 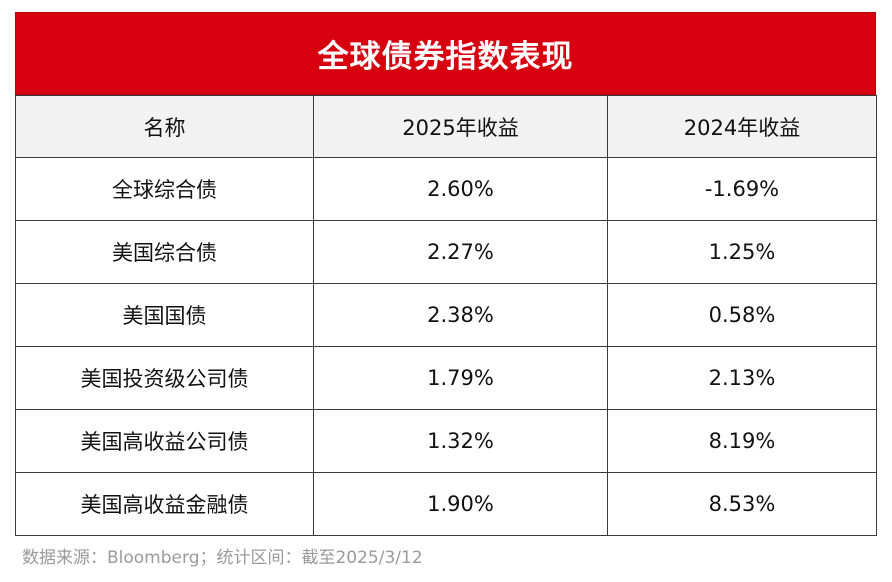 I want to click on cell-name: 全球综合债, so click(x=164, y=189).